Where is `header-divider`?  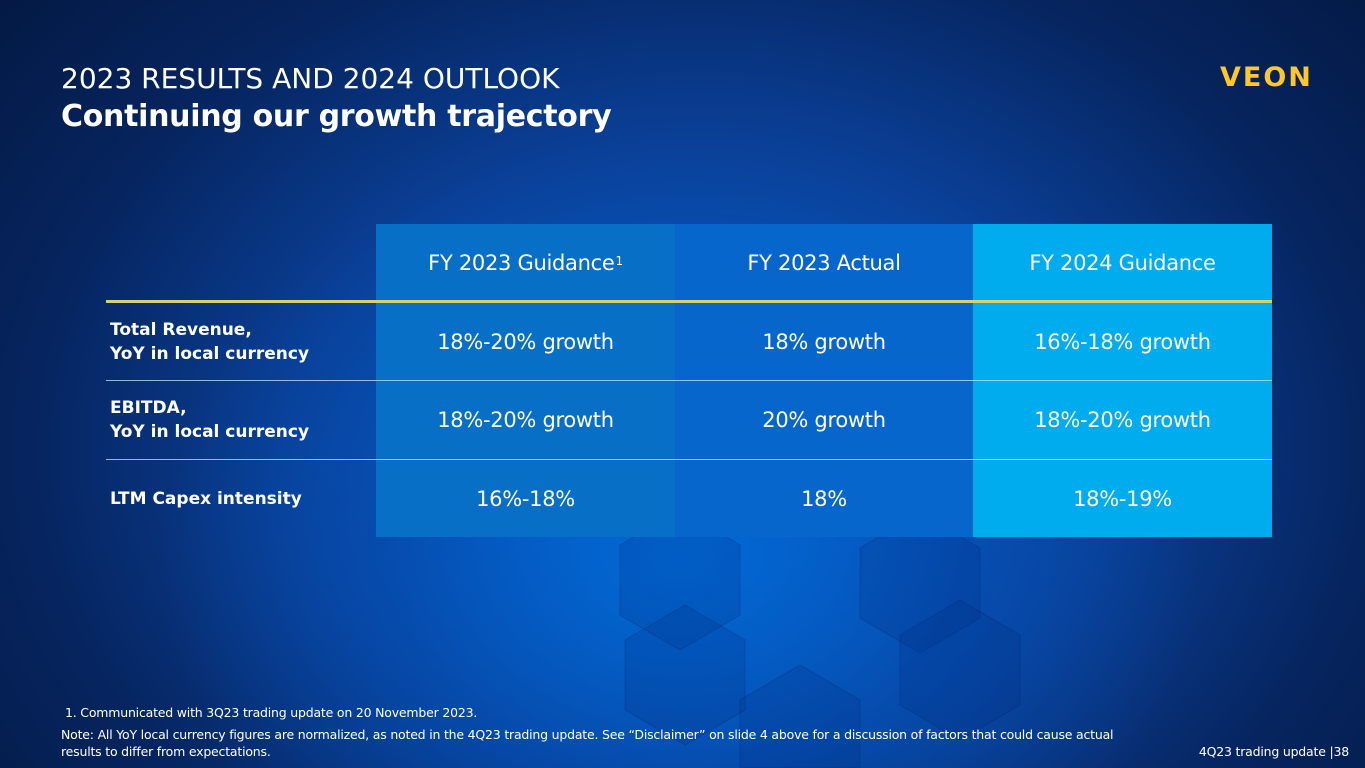 header-divider is located at coordinates (689, 301).